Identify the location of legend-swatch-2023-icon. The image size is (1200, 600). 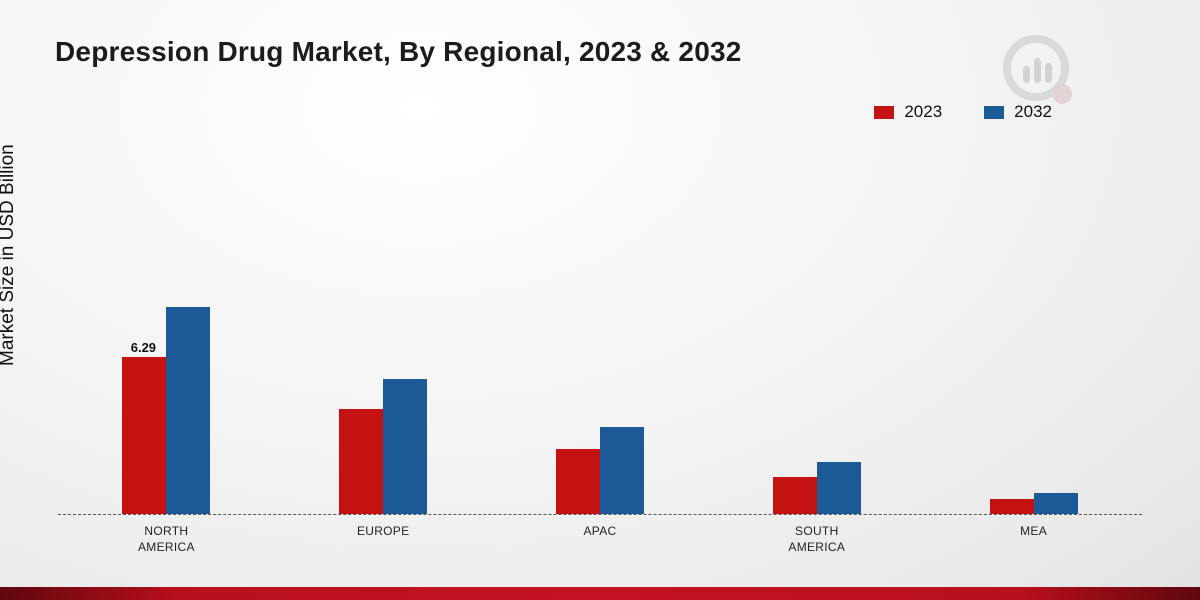
(884, 112).